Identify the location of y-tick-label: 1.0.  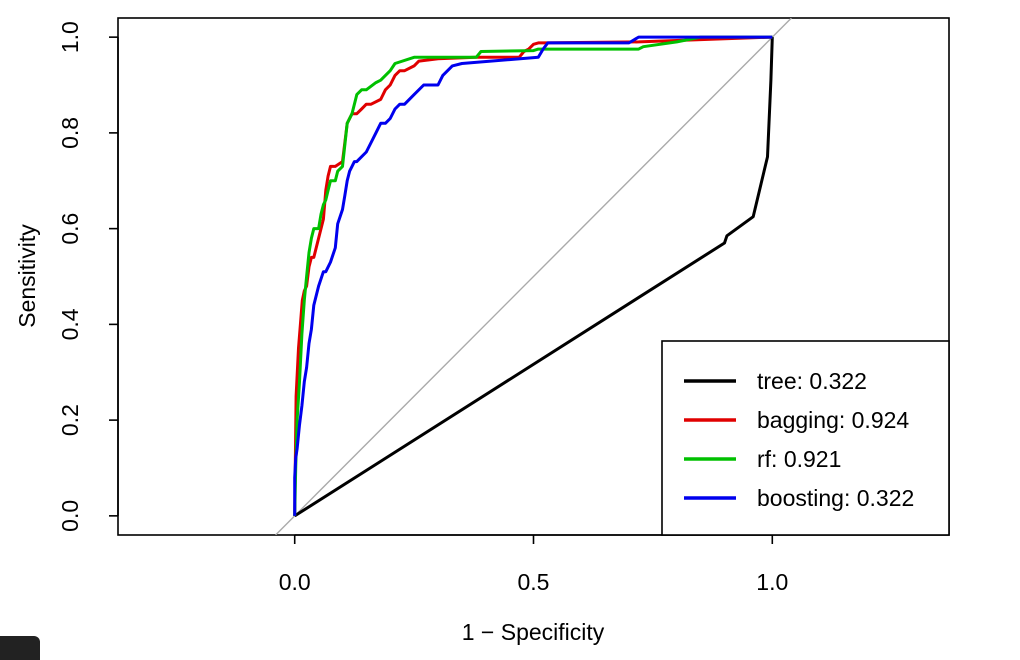
(70, 37).